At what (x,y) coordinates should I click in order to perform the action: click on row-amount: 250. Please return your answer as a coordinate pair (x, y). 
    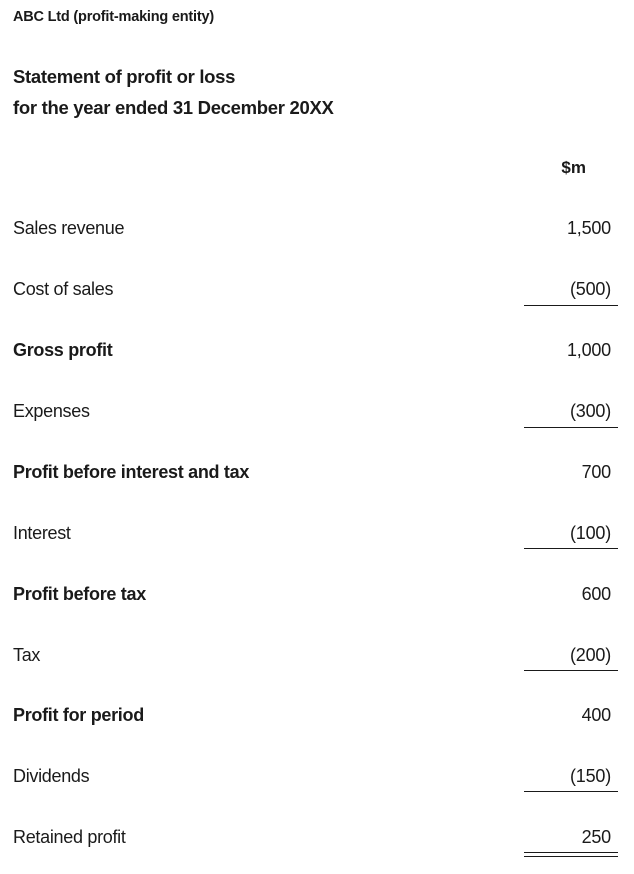
    Looking at the image, I should click on (596, 837).